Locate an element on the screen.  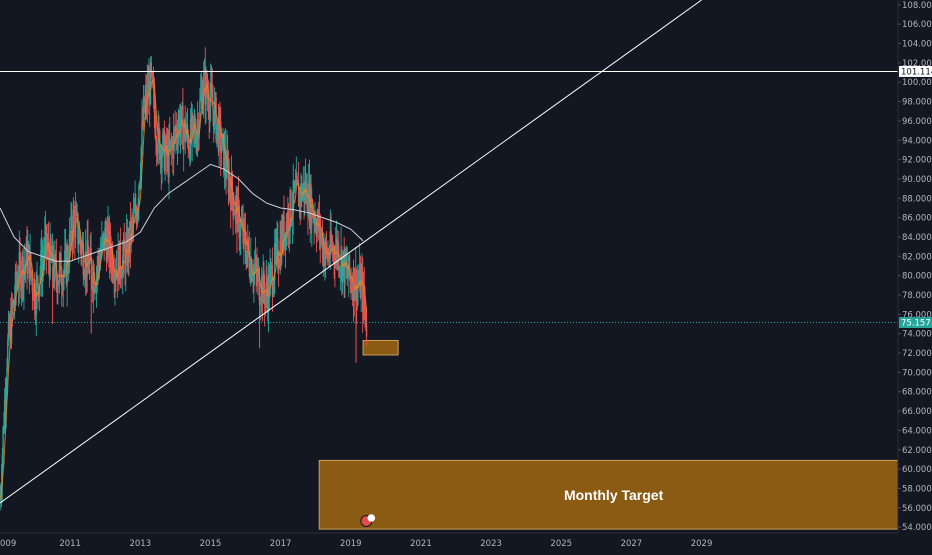
price-tick-label: 108.000 is located at coordinates (917, 6).